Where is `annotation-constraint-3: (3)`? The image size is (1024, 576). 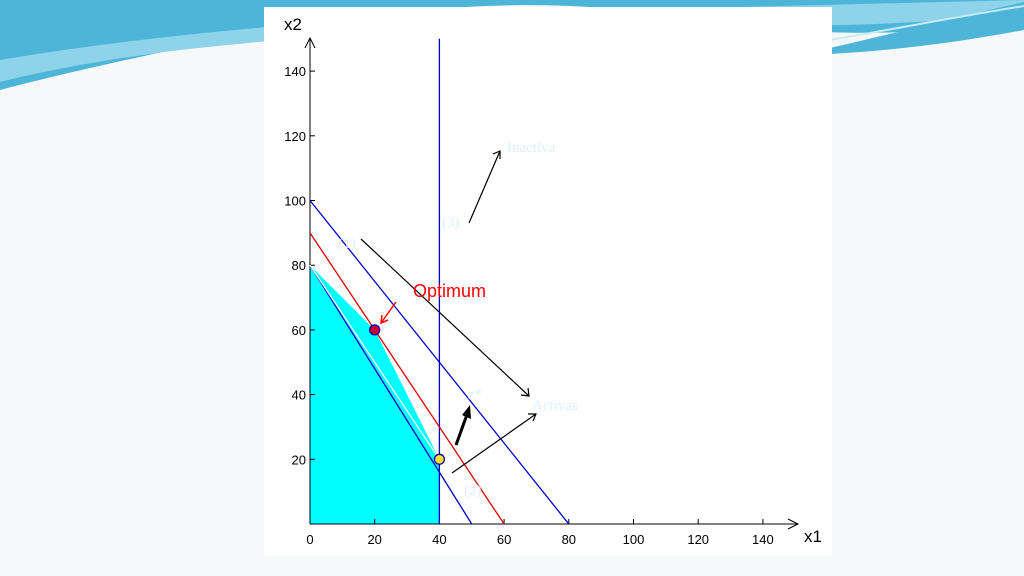 annotation-constraint-3: (3) is located at coordinates (451, 223).